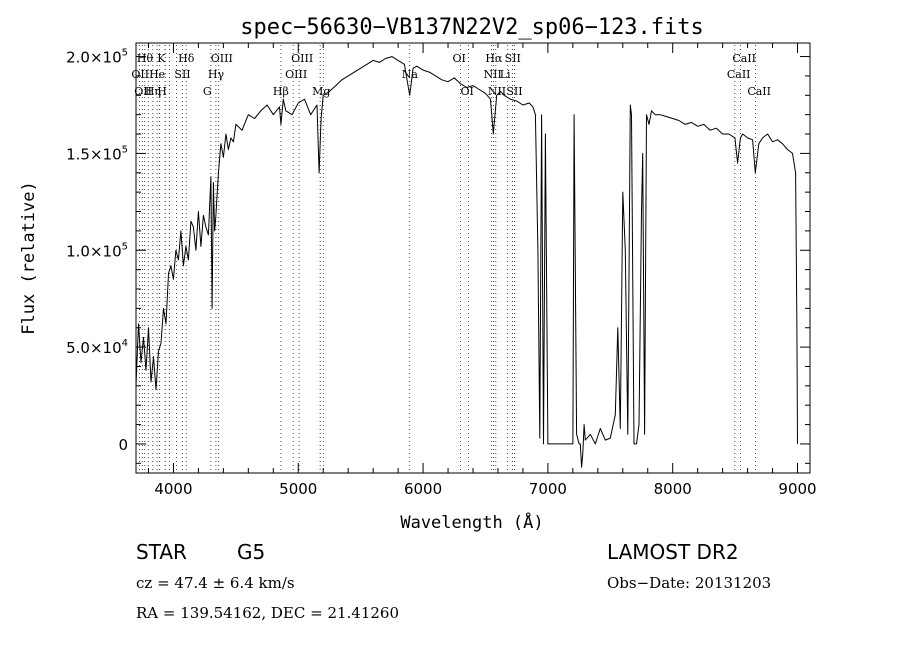 This screenshot has width=900, height=650. I want to click on line-label-24: NII, so click(492, 74).